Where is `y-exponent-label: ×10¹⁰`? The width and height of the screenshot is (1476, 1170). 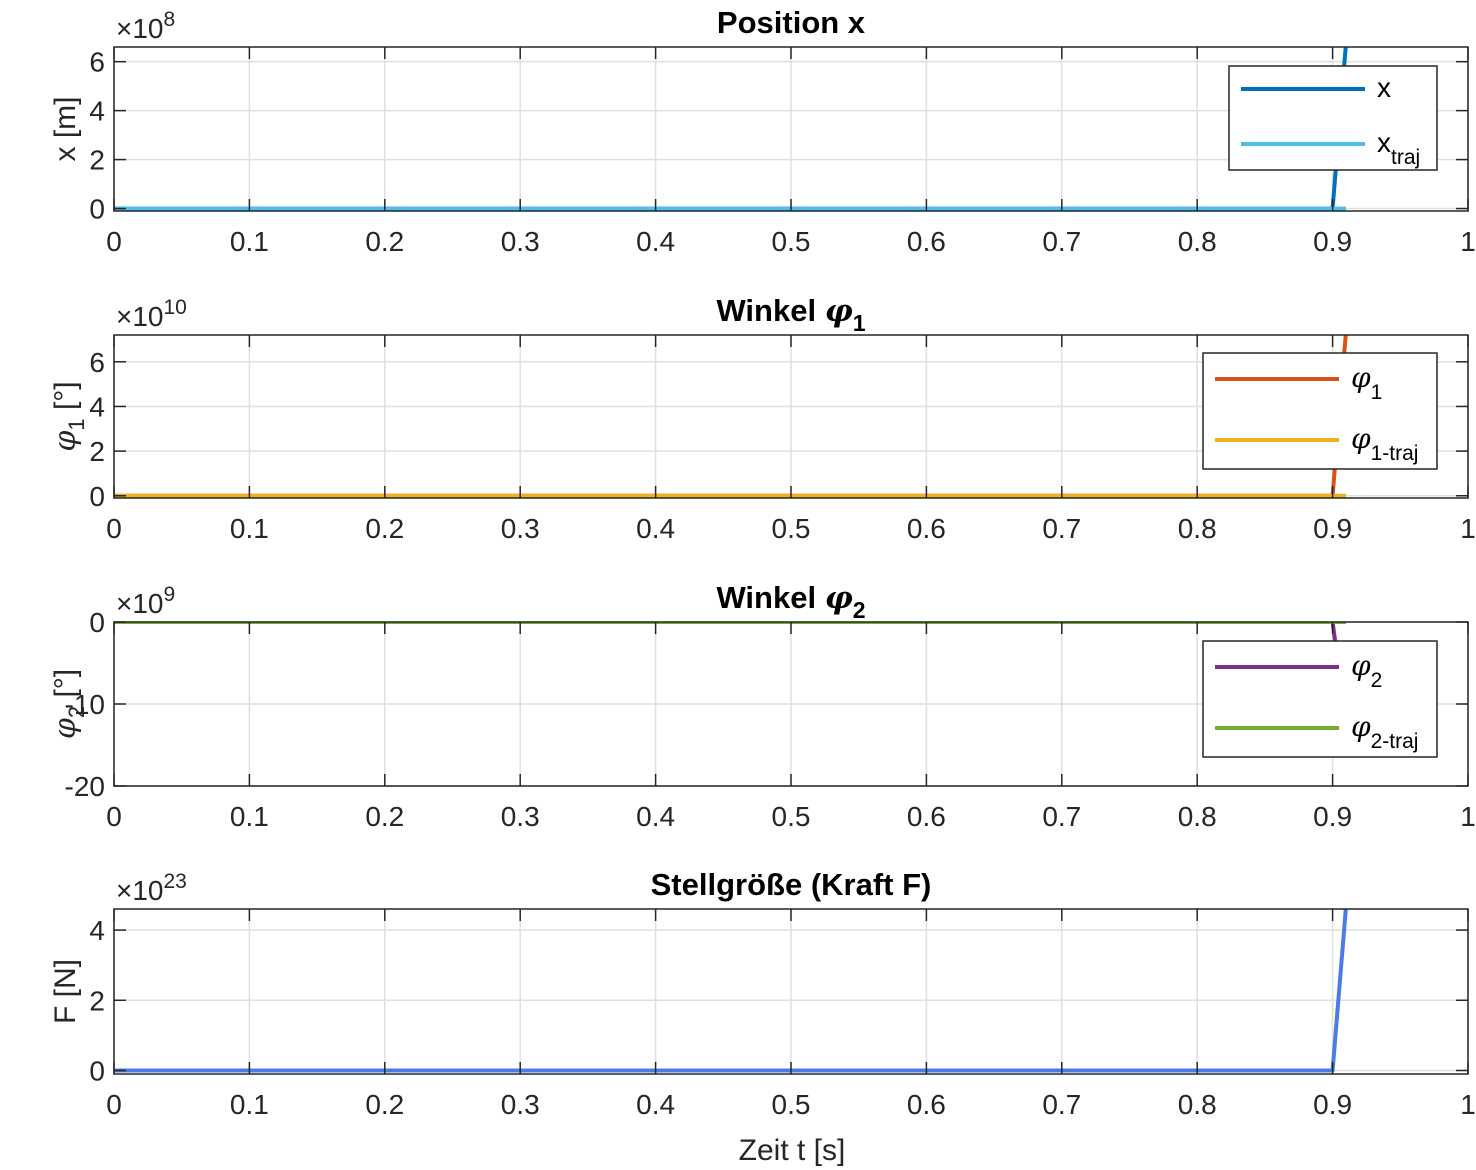
y-exponent-label: ×10¹⁰ is located at coordinates (151, 314).